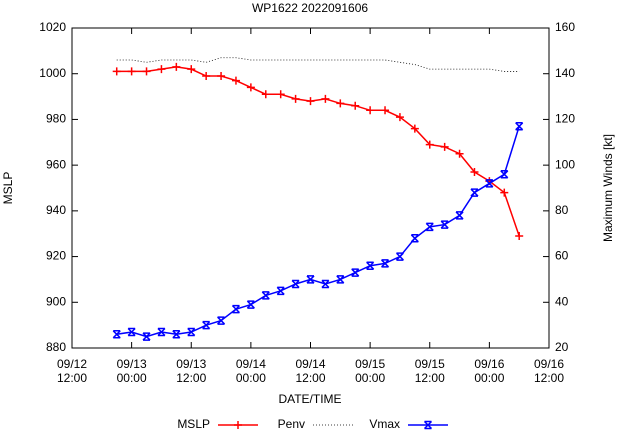  I want to click on y-axis-label: MSLP, so click(8, 188).